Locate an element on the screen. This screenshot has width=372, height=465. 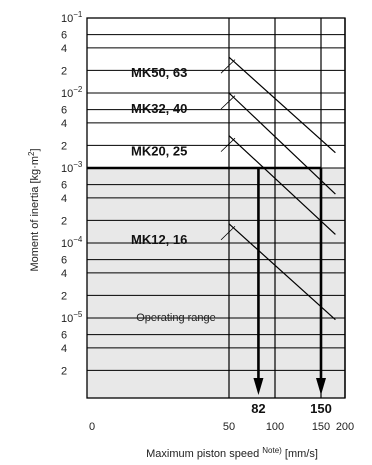
x-tick-label: 0 is located at coordinates (92, 427).